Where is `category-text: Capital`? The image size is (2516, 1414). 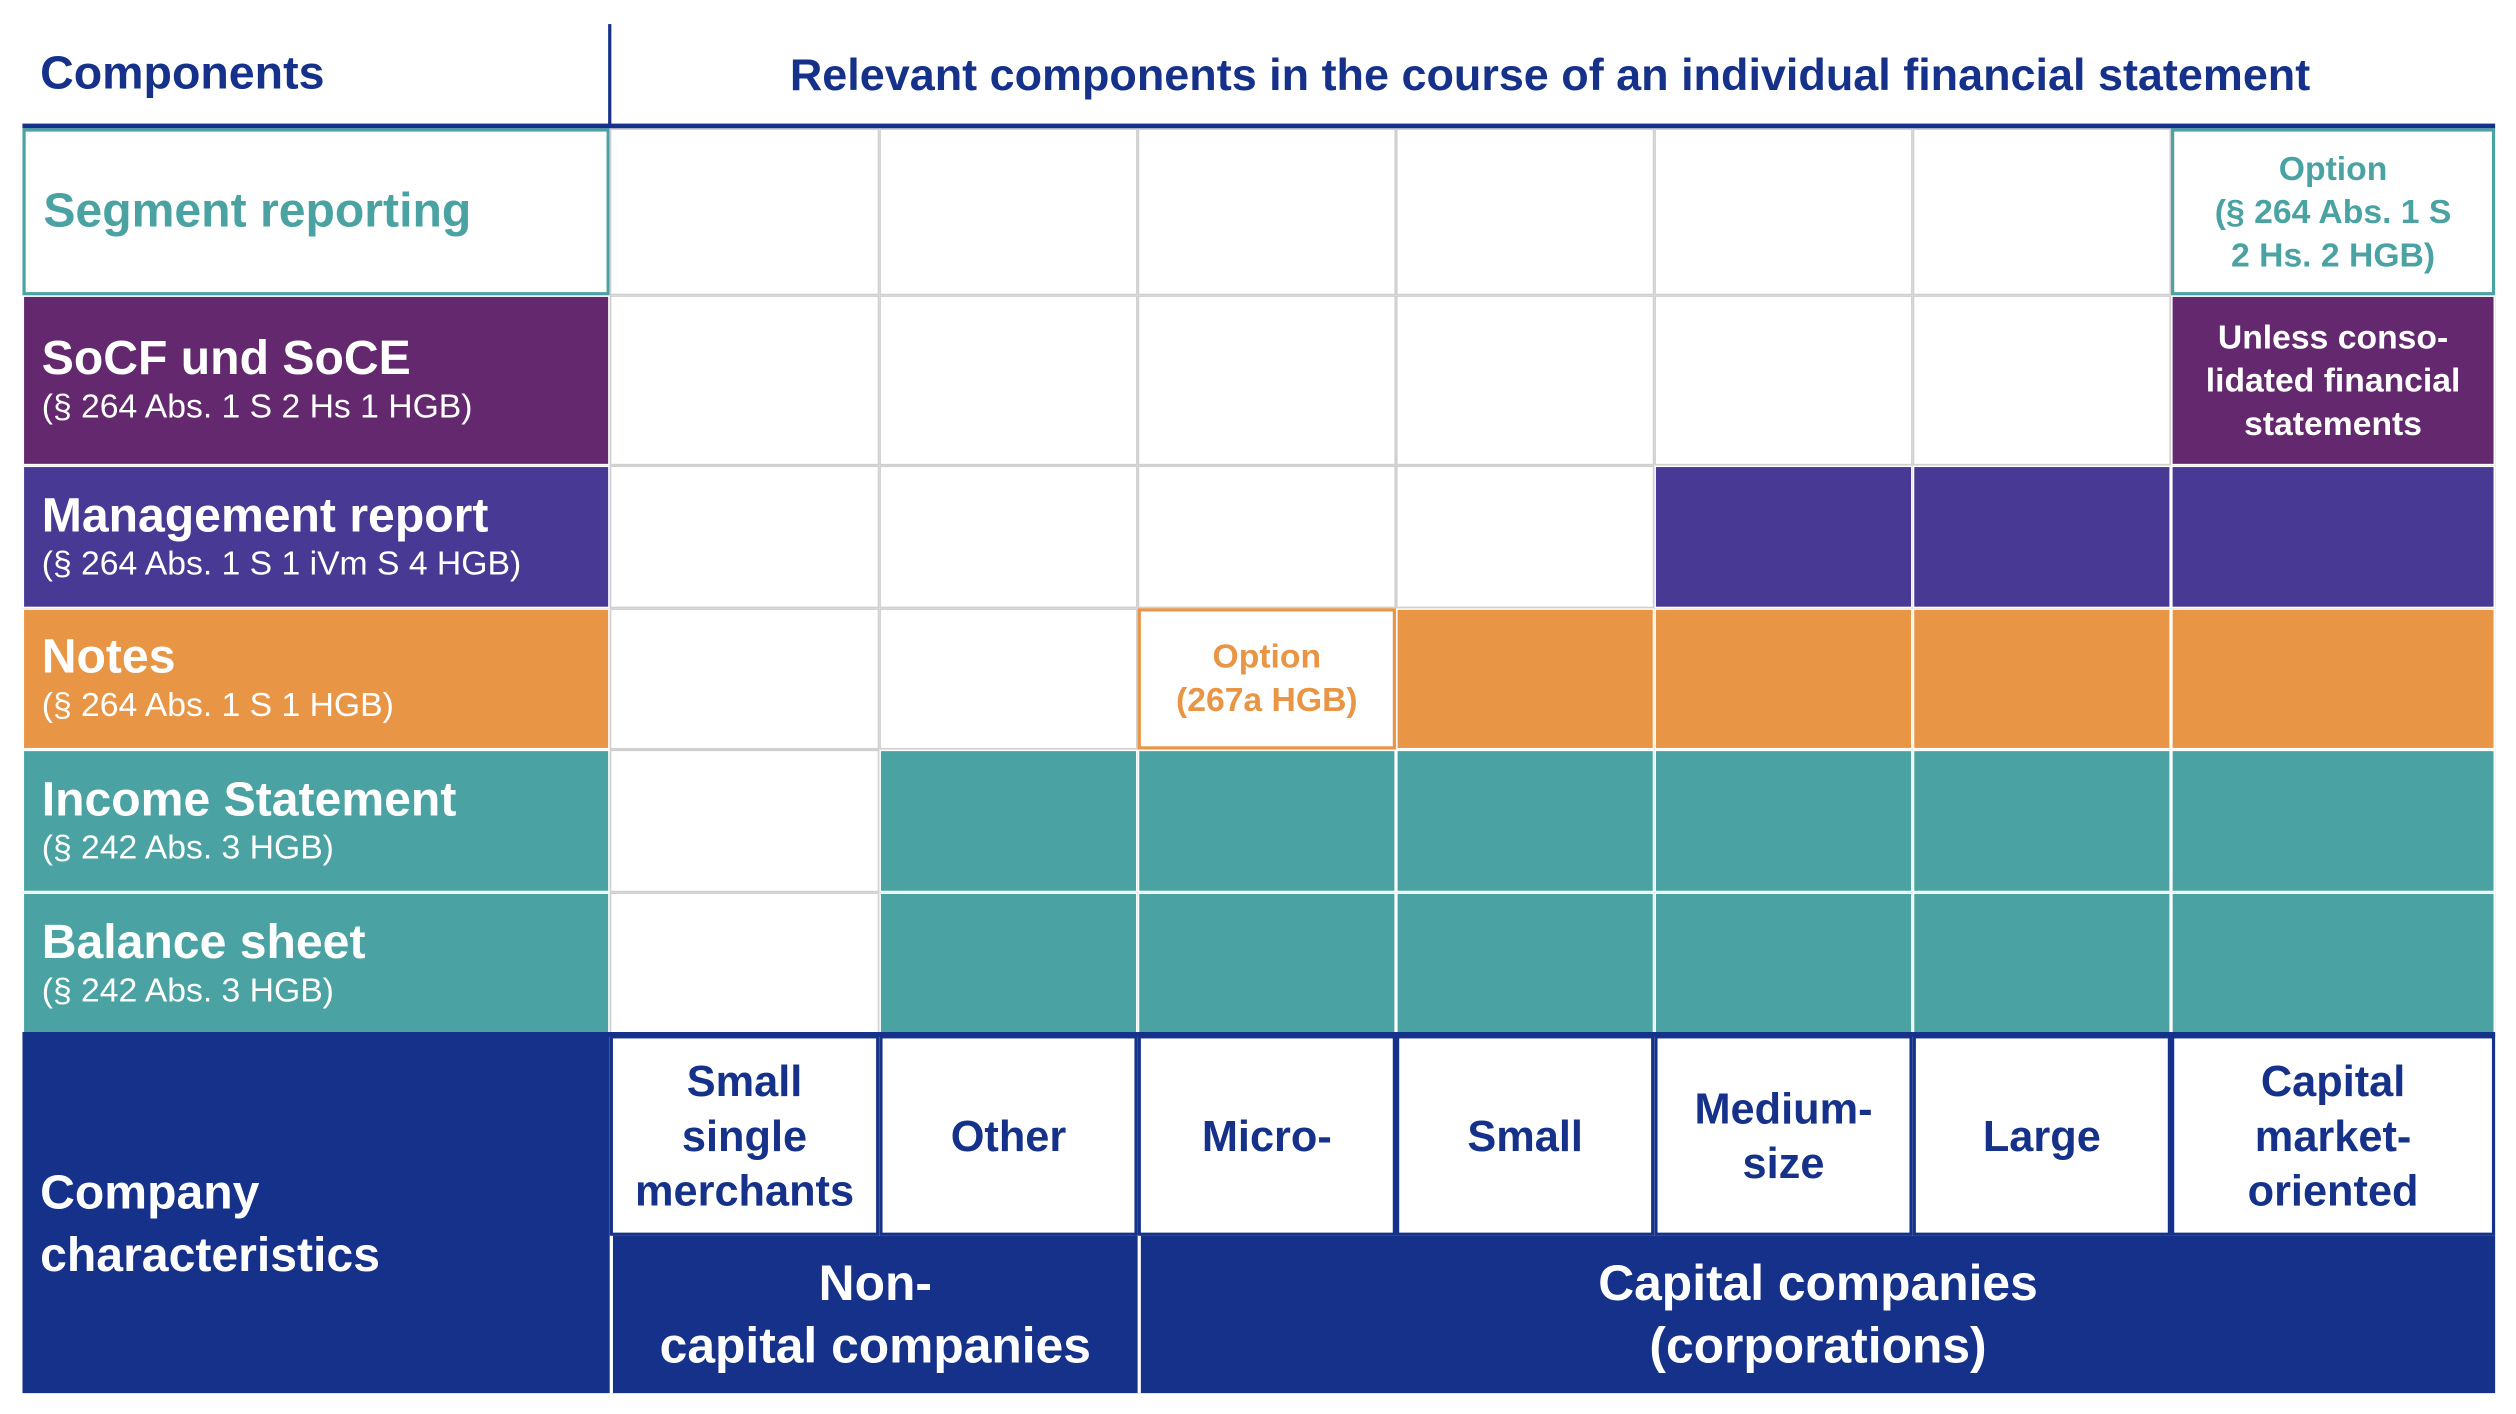 category-text: Capital is located at coordinates (2333, 1081).